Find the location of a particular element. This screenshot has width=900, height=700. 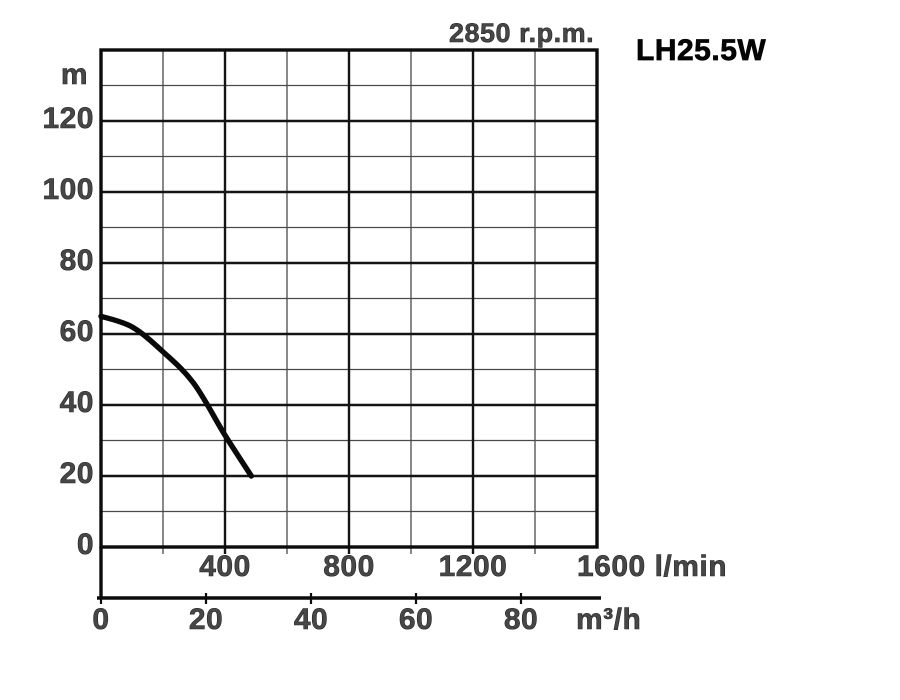

y-tick-label-20: 20 is located at coordinates (76, 473).